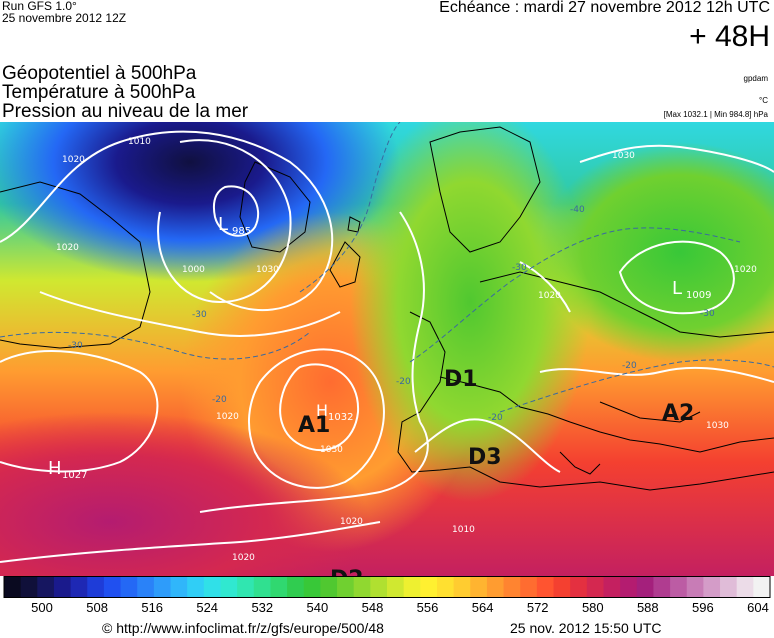 This screenshot has height=638, width=774. Describe the element at coordinates (482, 607) in the screenshot. I see `color-scale-tick: 564` at that location.